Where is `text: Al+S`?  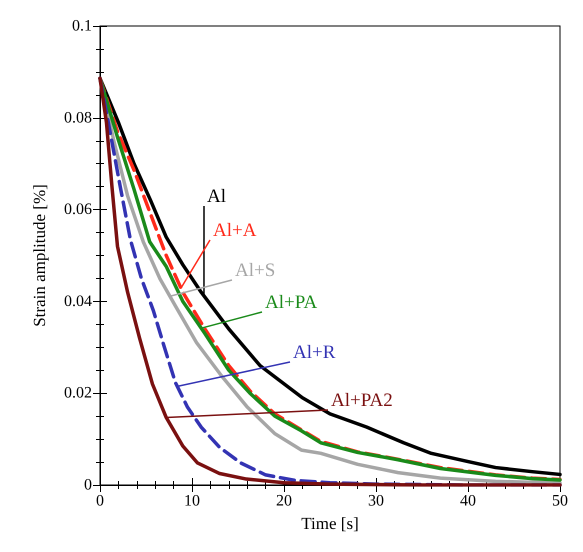 text: Al+S is located at coordinates (255, 270).